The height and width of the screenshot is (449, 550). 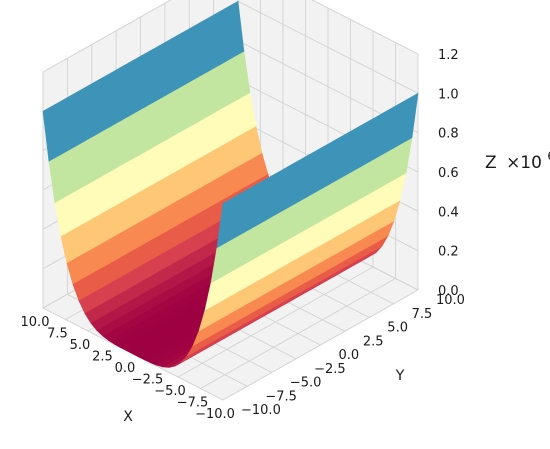 What do you see at coordinates (261, 410) in the screenshot?
I see `y-tick-label: −10.0` at bounding box center [261, 410].